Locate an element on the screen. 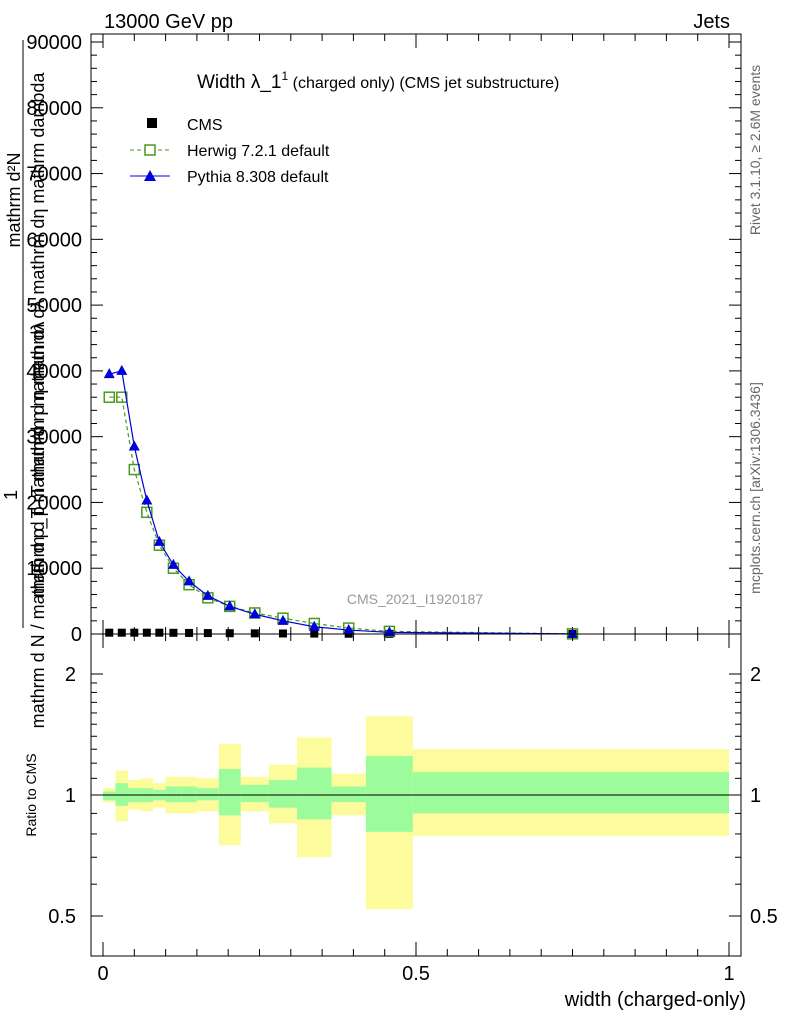  ylabel-num: 1 is located at coordinates (11, 495).